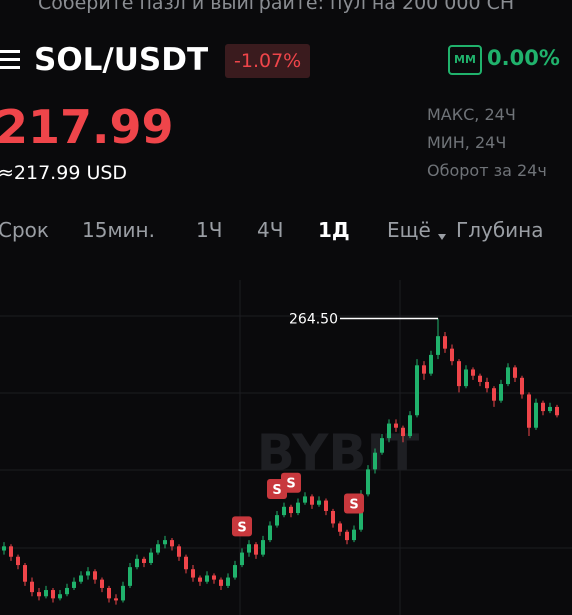 This screenshot has height=615, width=572. What do you see at coordinates (268, 61) in the screenshot?
I see `change-badge: -1.07%` at bounding box center [268, 61].